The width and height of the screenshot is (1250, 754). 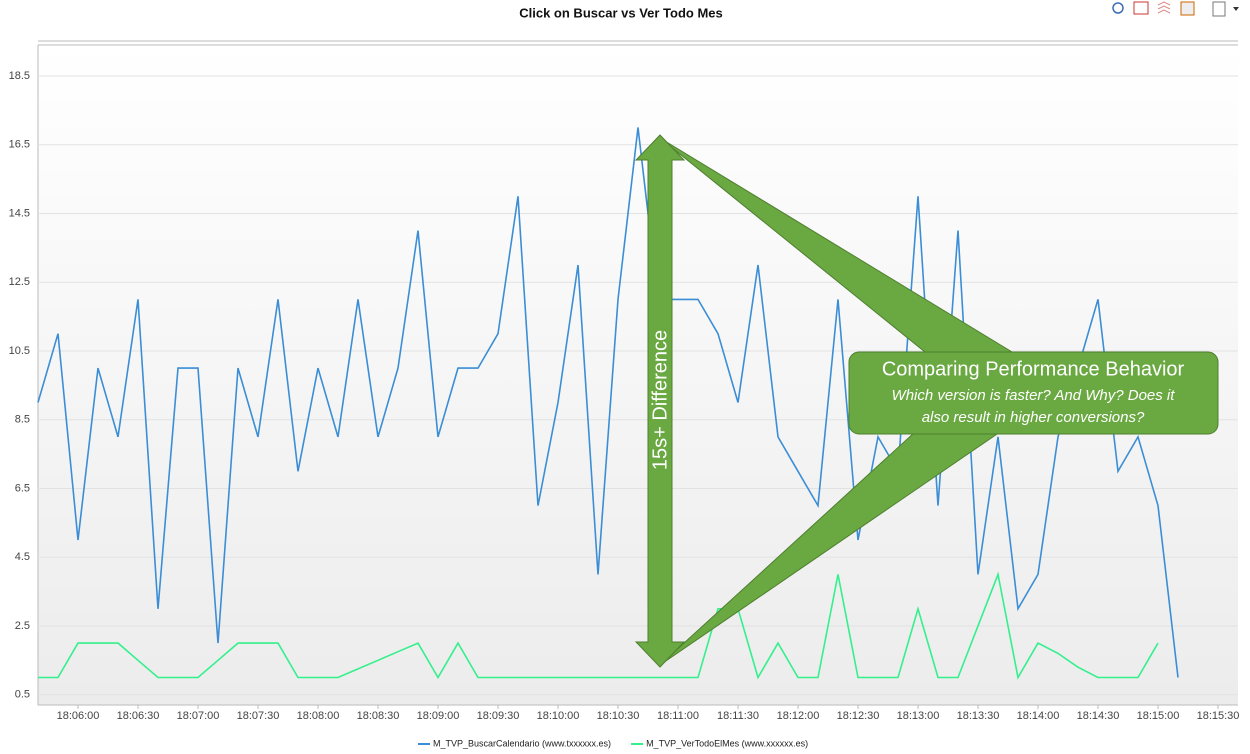 What do you see at coordinates (1033, 417) in the screenshot?
I see `callout-text: also result in higher conversions?` at bounding box center [1033, 417].